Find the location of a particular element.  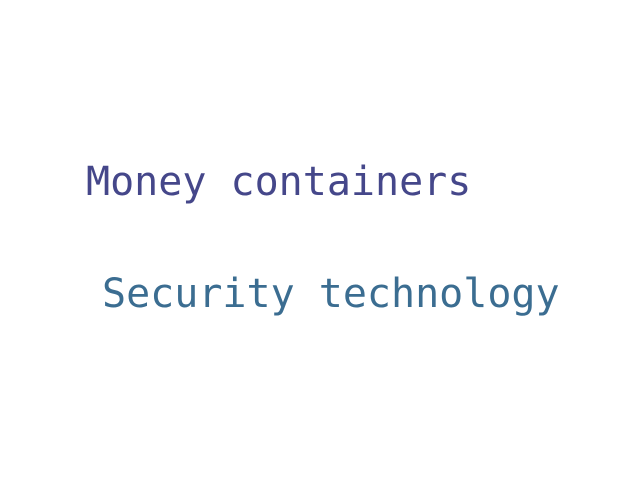

word-money-containers: Money containers is located at coordinates (279, 182).